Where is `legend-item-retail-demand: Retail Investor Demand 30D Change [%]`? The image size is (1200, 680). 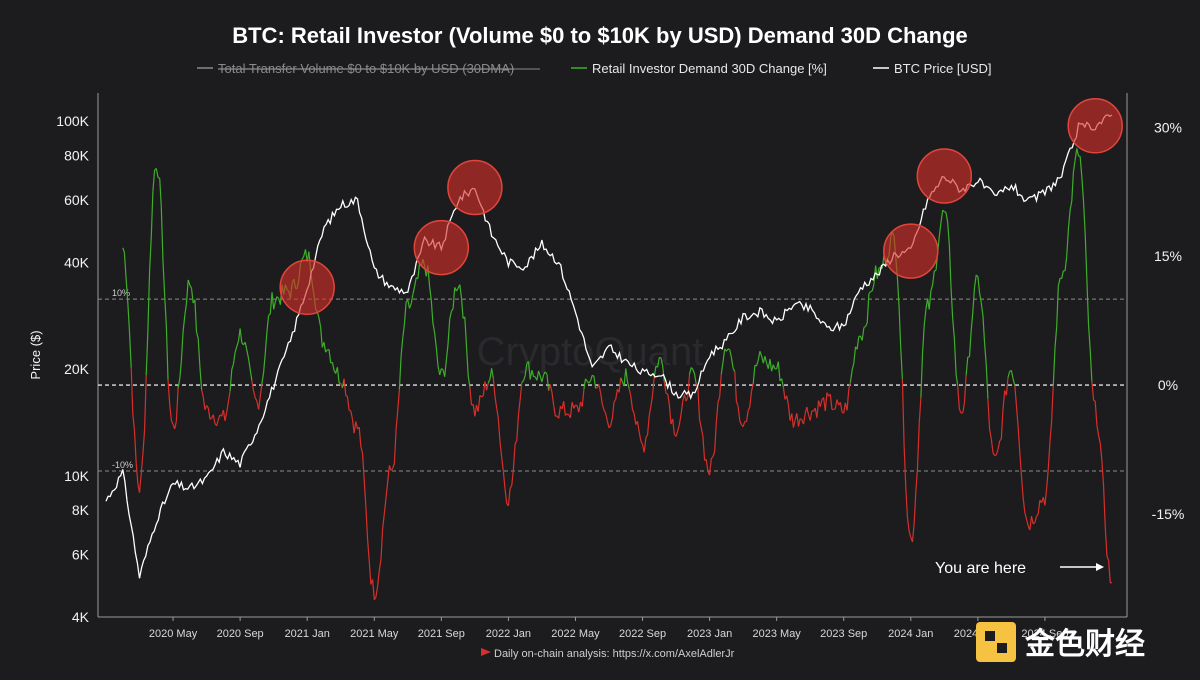
legend-item-retail-demand: Retail Investor Demand 30D Change [%] is located at coordinates (699, 68).